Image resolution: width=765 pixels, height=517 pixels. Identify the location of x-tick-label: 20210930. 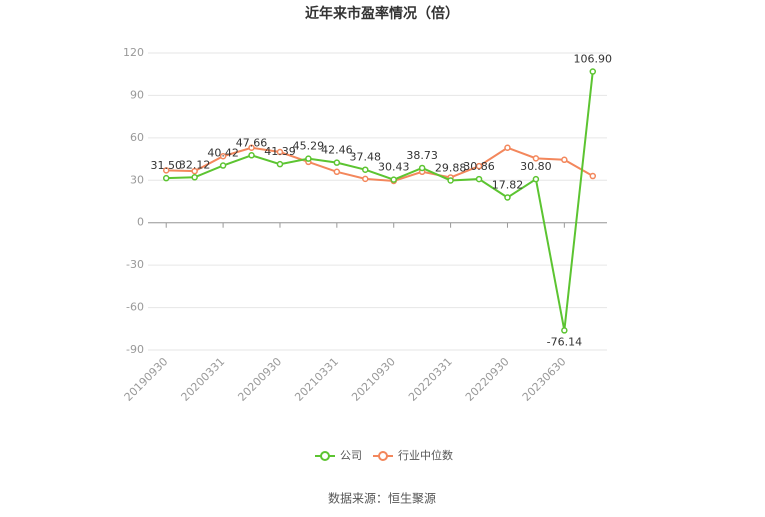
(373, 379).